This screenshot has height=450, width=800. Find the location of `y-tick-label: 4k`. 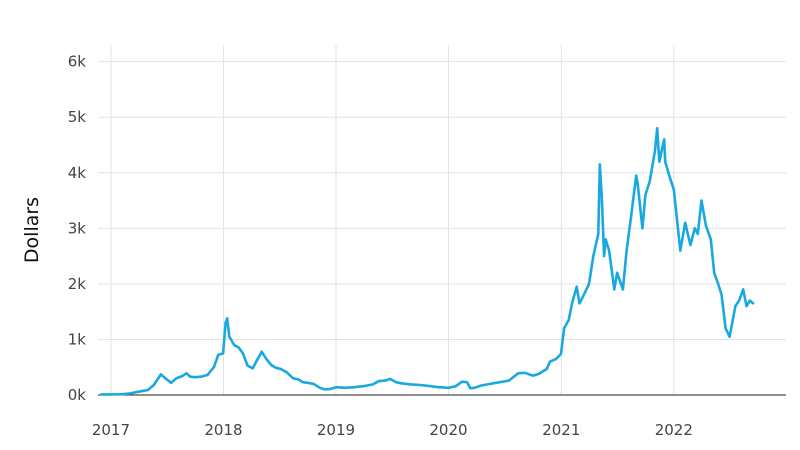

y-tick-label: 4k is located at coordinates (77, 173).